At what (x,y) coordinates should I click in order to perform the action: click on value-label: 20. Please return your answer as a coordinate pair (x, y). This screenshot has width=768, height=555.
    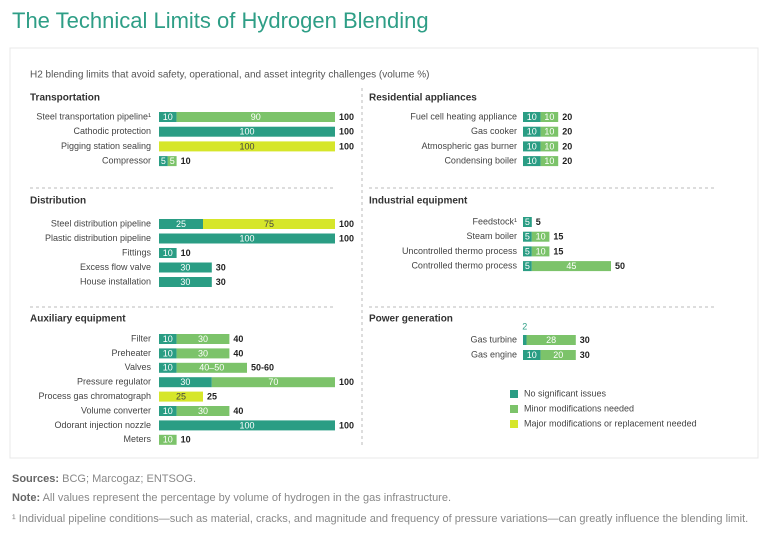
    Looking at the image, I should click on (558, 355).